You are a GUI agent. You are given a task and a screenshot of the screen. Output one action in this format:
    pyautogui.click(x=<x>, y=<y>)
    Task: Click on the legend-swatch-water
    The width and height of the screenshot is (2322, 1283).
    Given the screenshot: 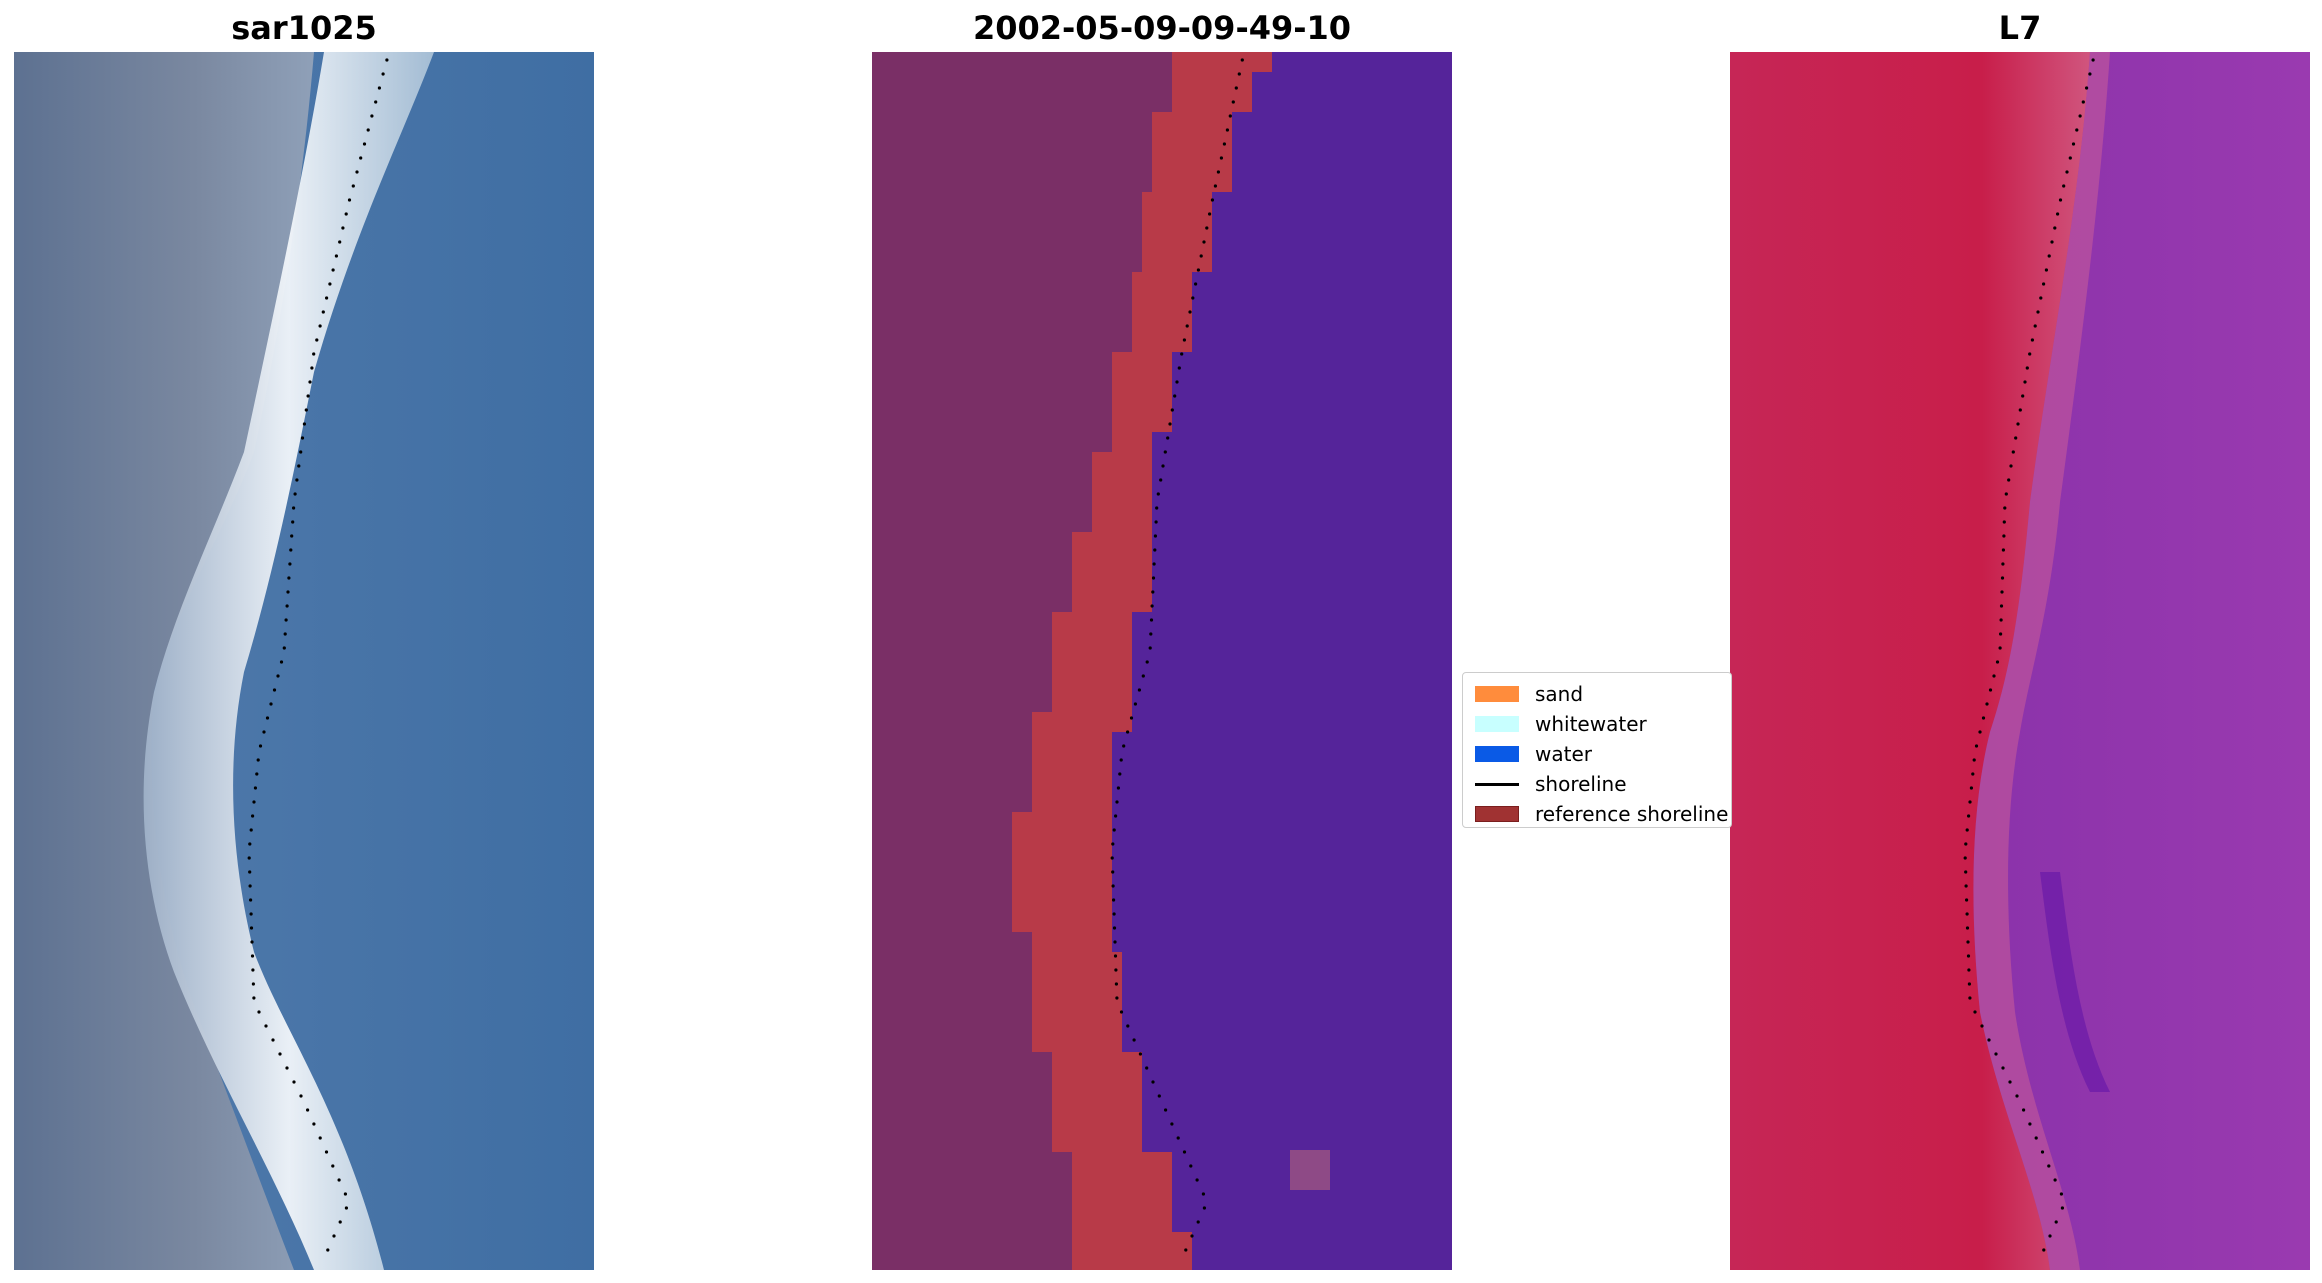 What is the action you would take?
    pyautogui.click(x=1497, y=754)
    